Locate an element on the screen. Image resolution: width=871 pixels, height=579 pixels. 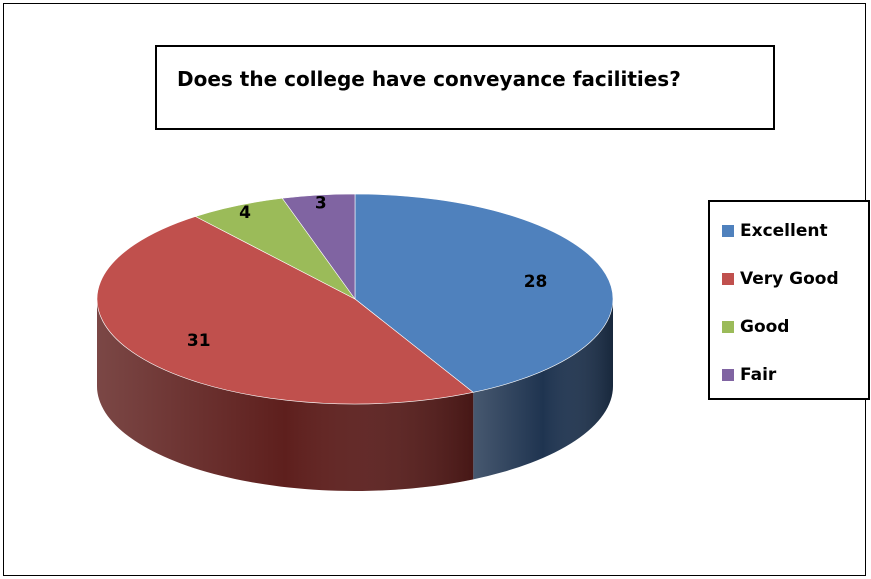
legend-item-excellent: Excellent is located at coordinates (775, 231).